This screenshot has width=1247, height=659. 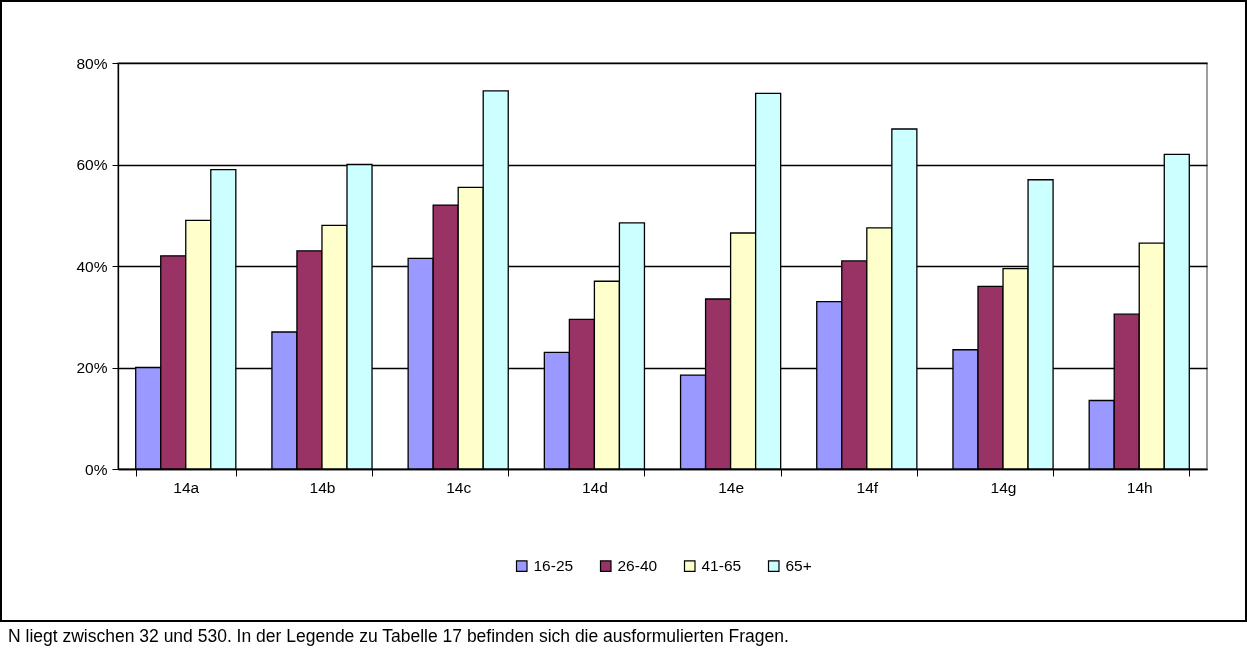 What do you see at coordinates (322, 487) in the screenshot?
I see `x-tick-label: 14b` at bounding box center [322, 487].